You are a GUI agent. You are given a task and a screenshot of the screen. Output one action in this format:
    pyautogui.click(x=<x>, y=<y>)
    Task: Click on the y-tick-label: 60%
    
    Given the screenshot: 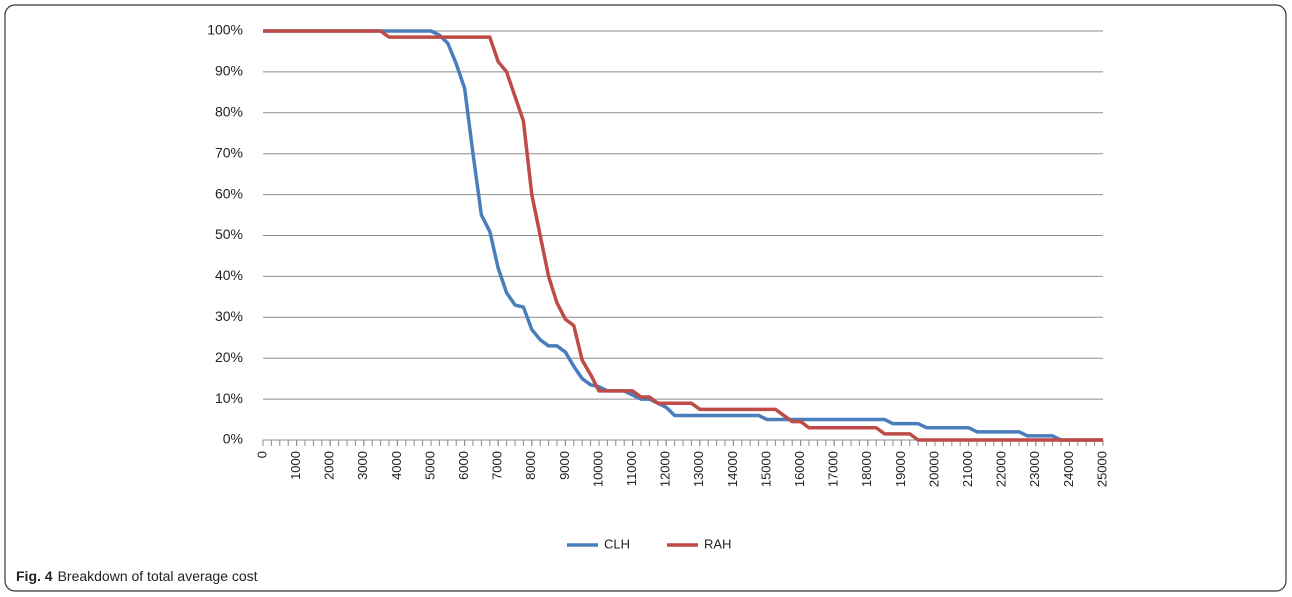 What is the action you would take?
    pyautogui.click(x=229, y=193)
    